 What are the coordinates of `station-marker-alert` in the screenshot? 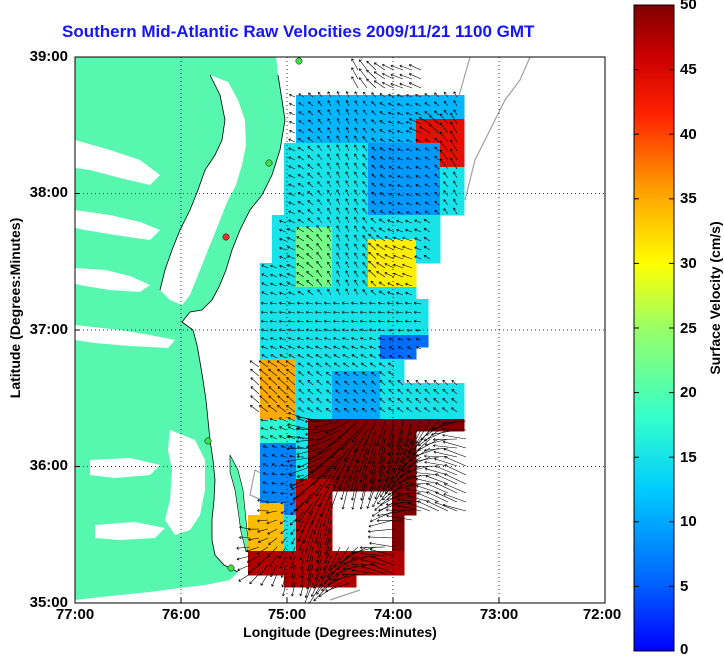 It's located at (226, 237).